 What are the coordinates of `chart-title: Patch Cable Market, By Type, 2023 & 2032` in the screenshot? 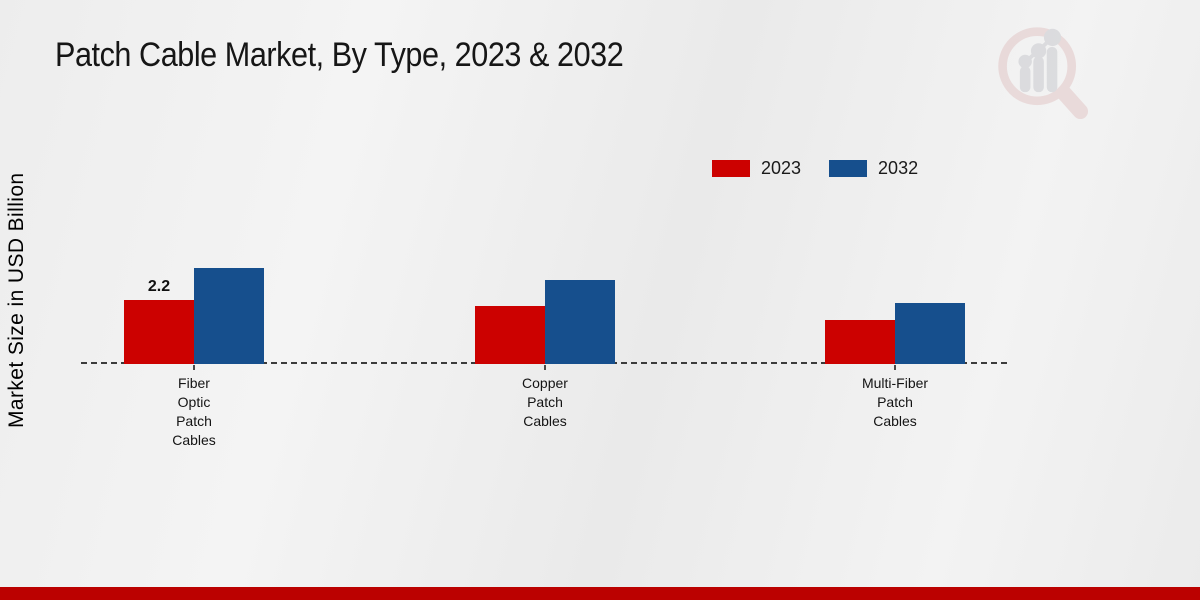 It's located at (339, 55).